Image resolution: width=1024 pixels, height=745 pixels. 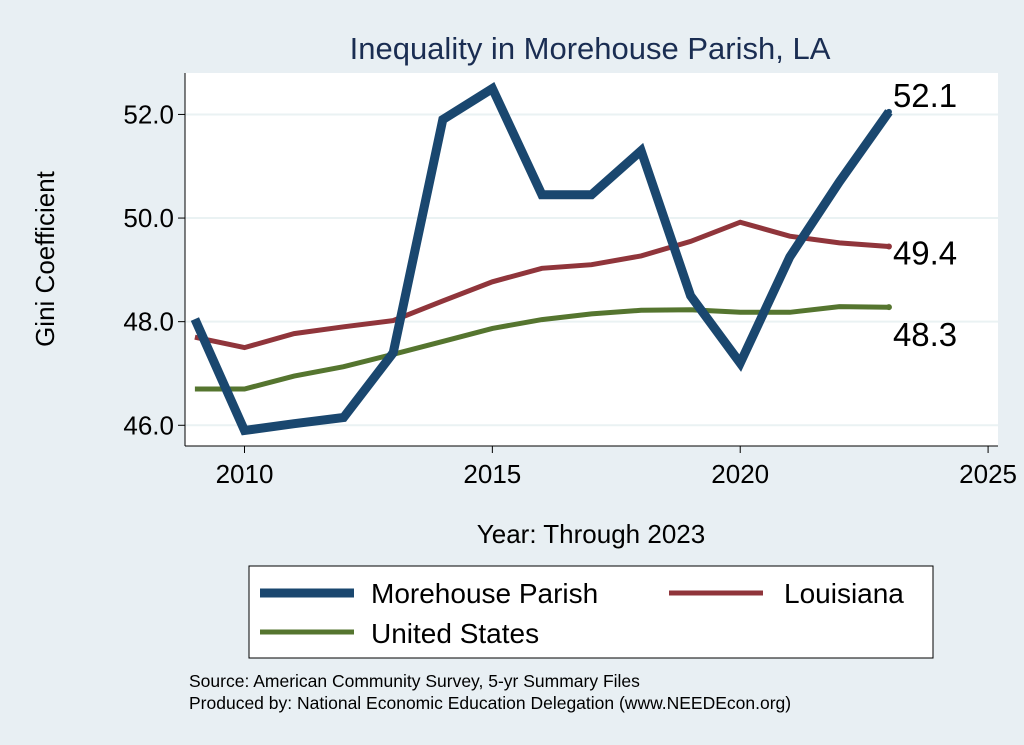 What do you see at coordinates (616, 467) in the screenshot?
I see `x-ticks: 2010 2015 2020 2025` at bounding box center [616, 467].